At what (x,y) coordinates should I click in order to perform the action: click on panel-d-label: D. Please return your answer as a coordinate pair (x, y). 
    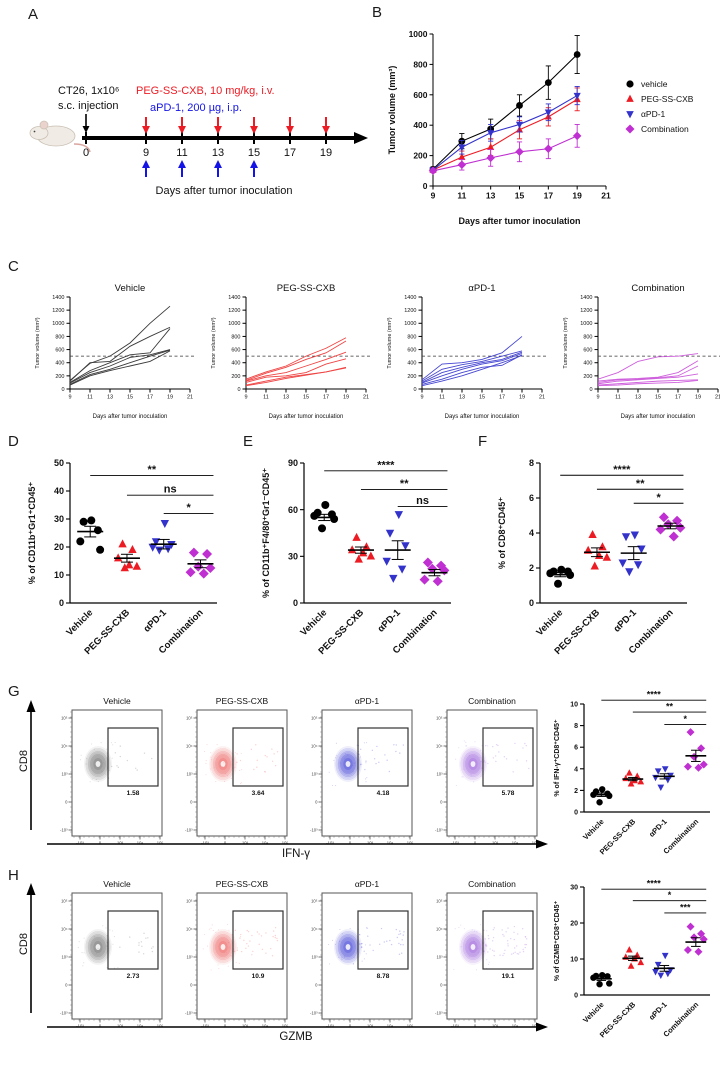
    Looking at the image, I should click on (14, 441).